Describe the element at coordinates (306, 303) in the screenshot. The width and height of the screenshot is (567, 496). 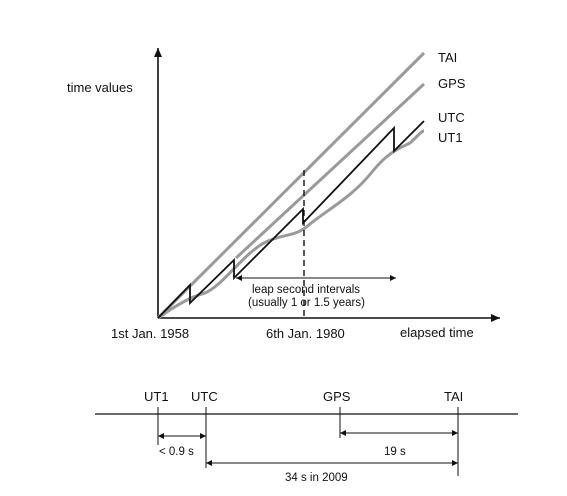
I see `interval-note-line2: (usually 1 or 1.5 years)` at that location.